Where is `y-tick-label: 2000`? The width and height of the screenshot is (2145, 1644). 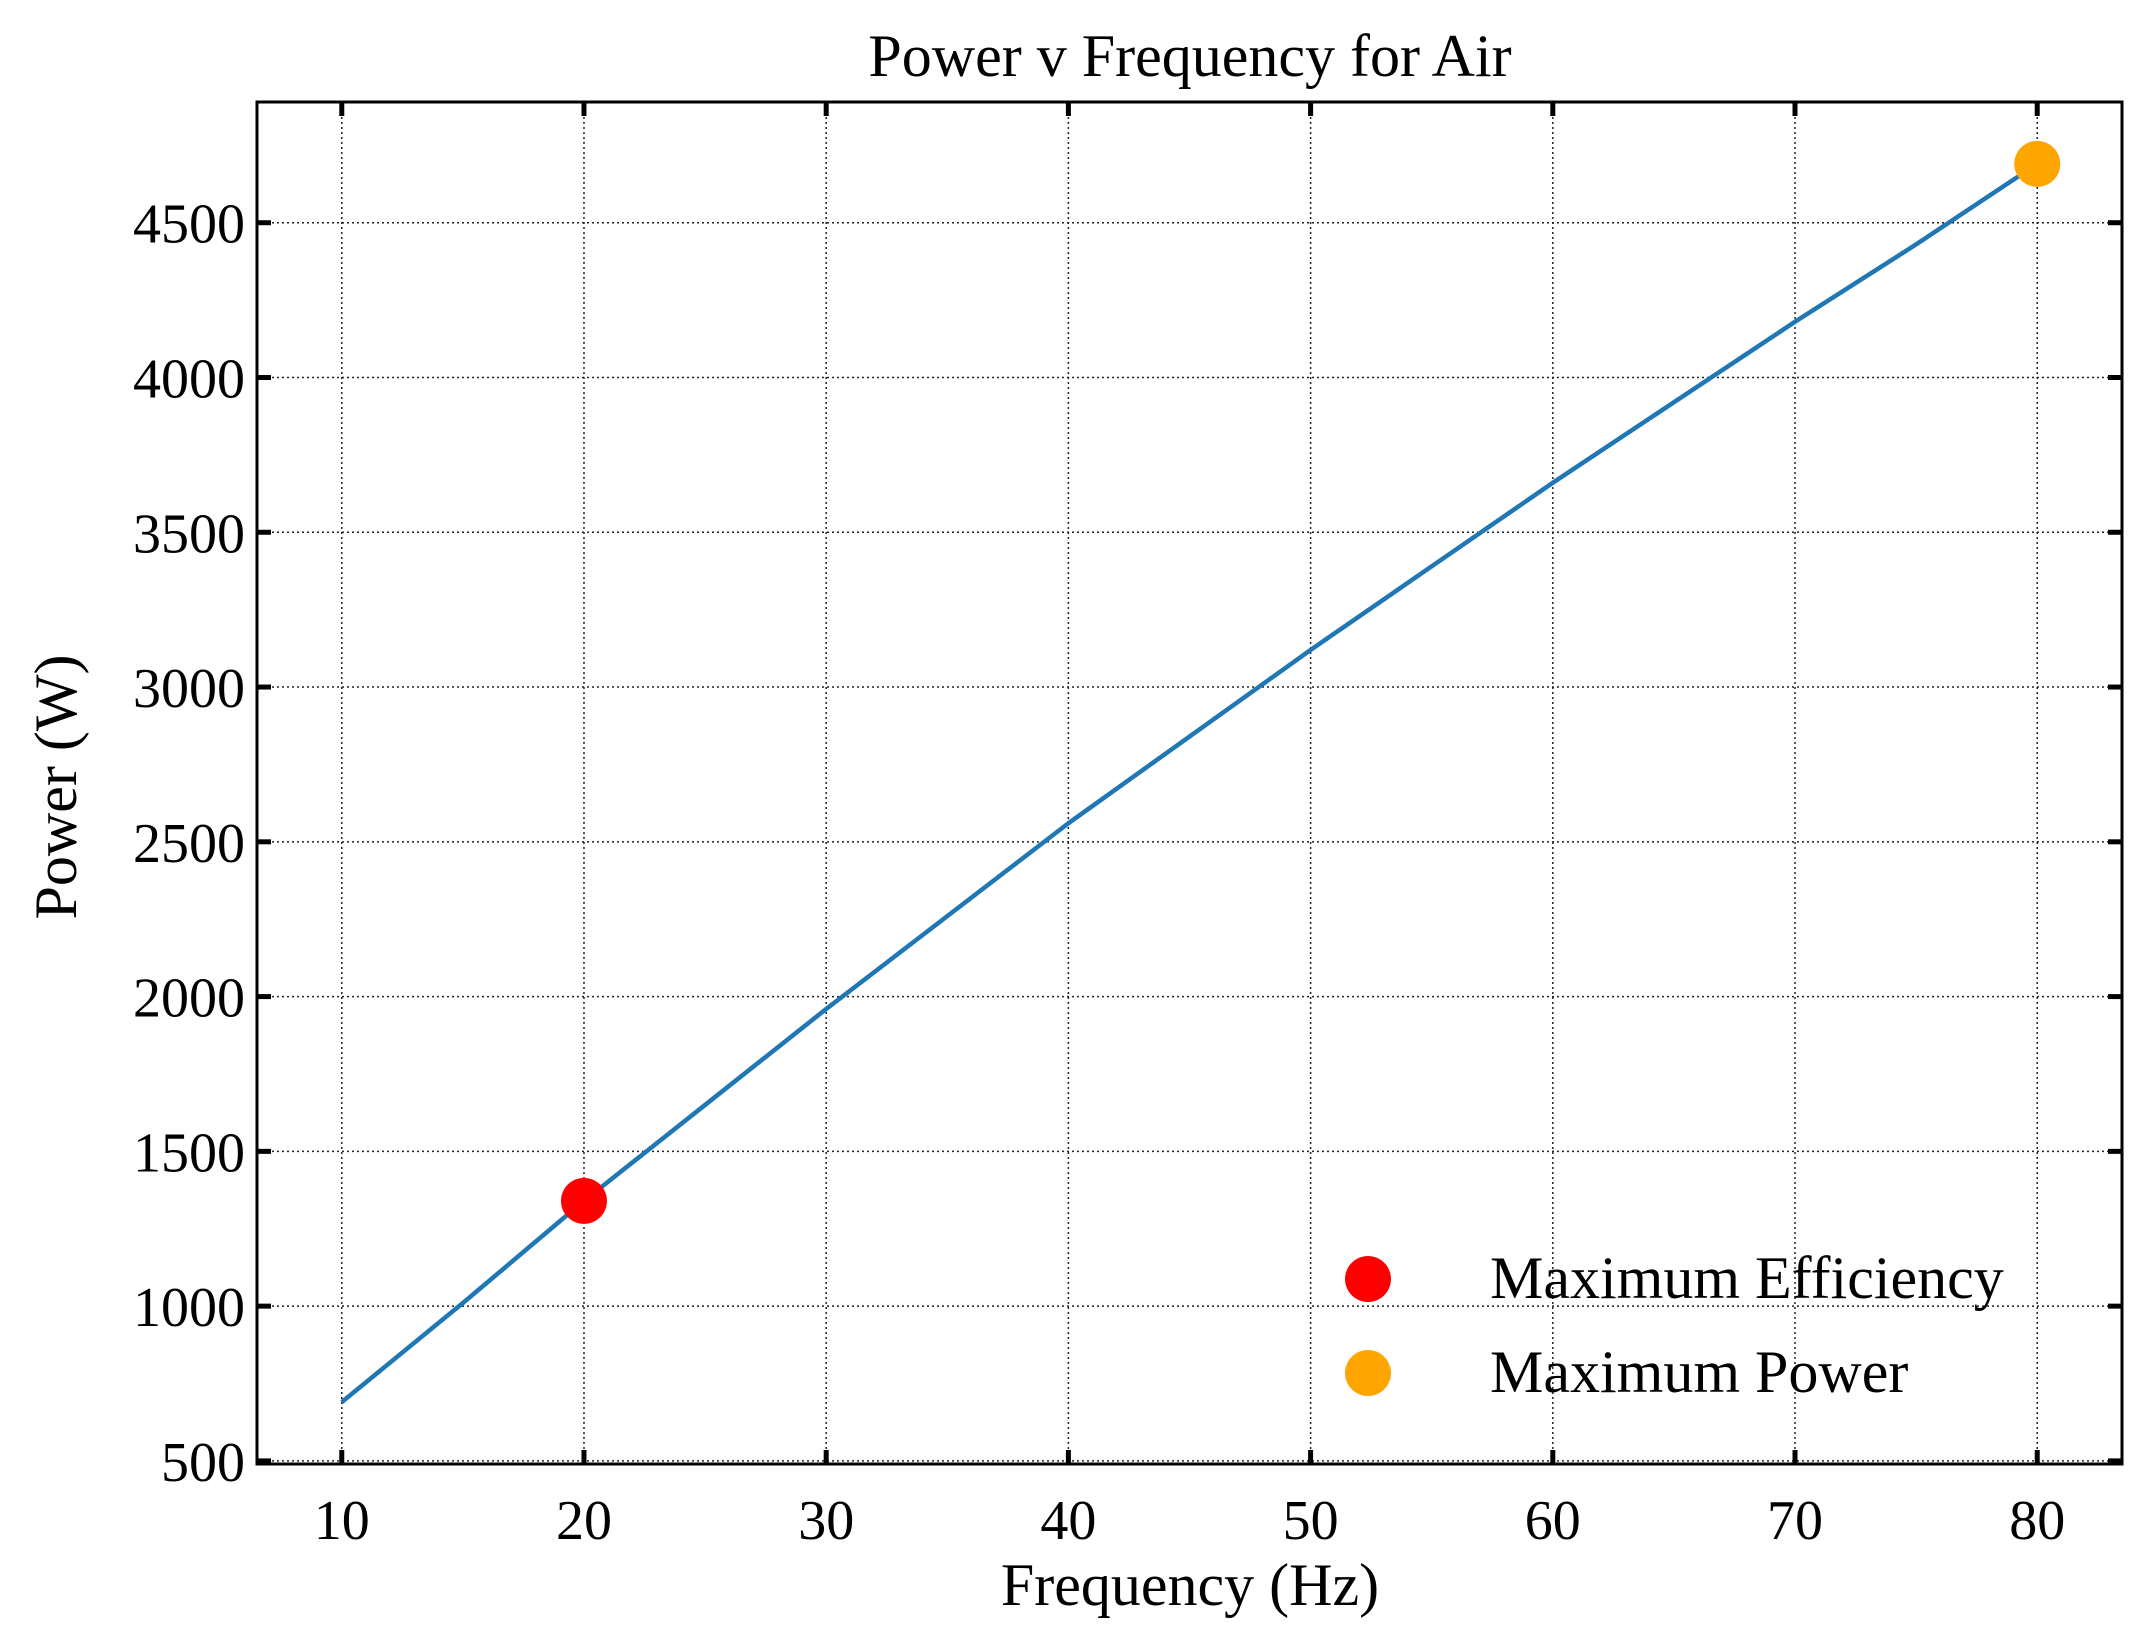
y-tick-label: 2000 is located at coordinates (189, 999).